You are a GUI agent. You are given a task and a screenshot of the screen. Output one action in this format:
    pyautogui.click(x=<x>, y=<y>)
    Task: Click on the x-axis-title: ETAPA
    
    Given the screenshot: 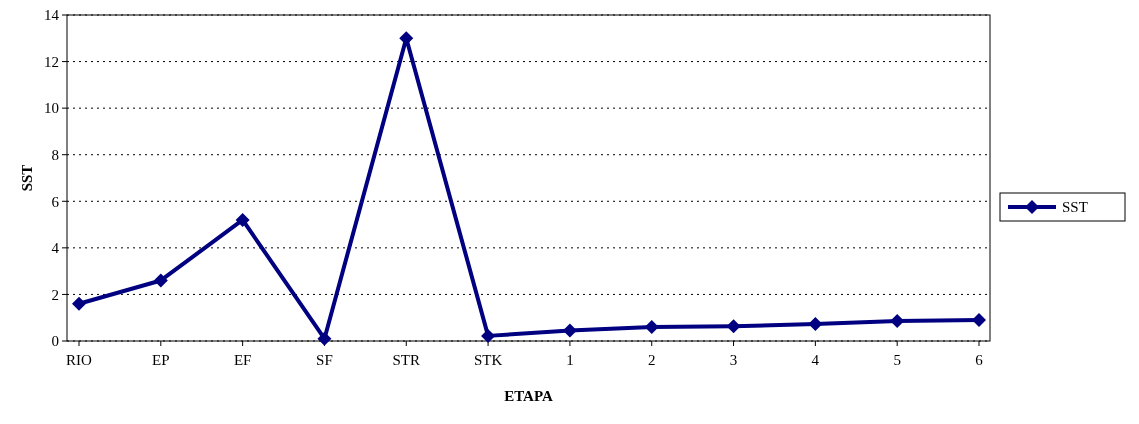 What is the action you would take?
    pyautogui.click(x=528, y=396)
    